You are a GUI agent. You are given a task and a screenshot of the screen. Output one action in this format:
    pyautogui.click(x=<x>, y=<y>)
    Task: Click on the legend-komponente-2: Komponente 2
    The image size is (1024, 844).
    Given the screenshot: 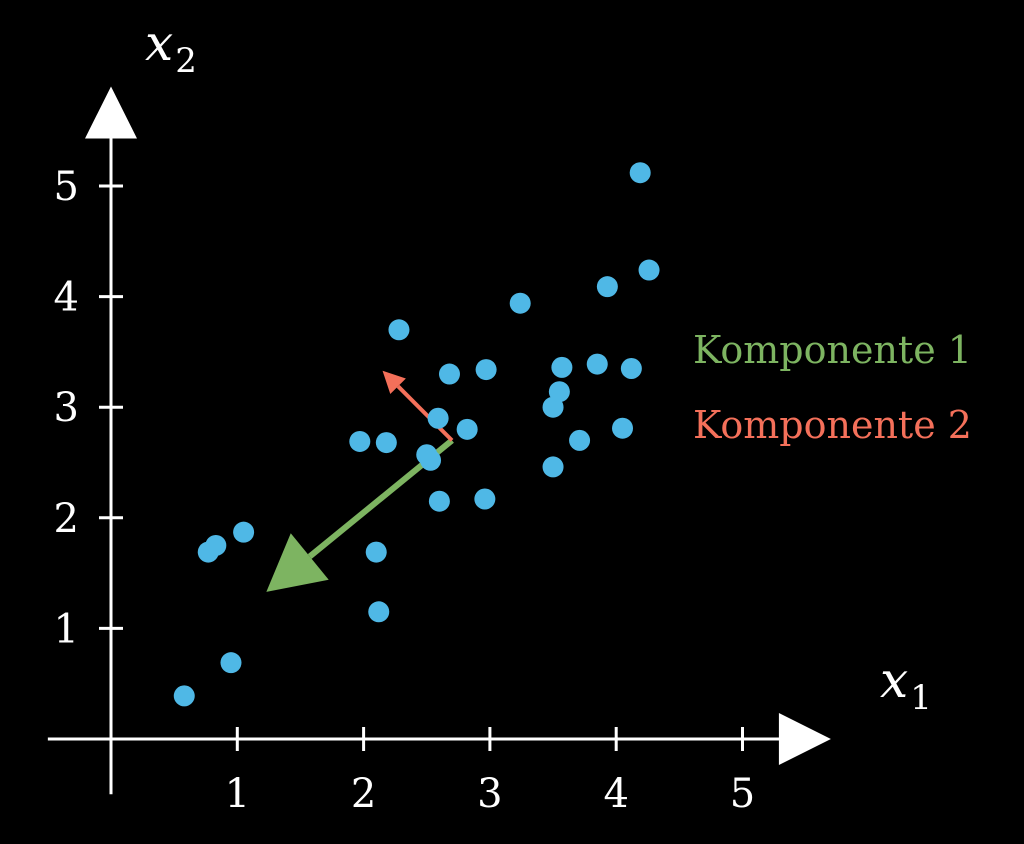 What is the action you would take?
    pyautogui.click(x=832, y=425)
    